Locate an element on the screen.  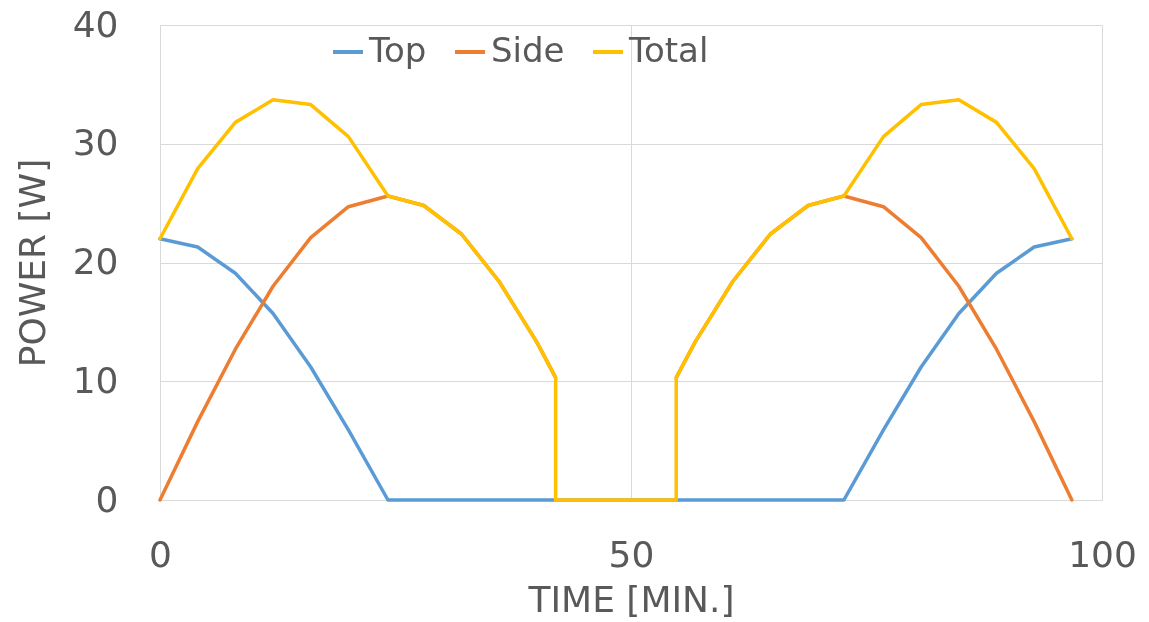
x-tick-label: 50 is located at coordinates (631, 554).